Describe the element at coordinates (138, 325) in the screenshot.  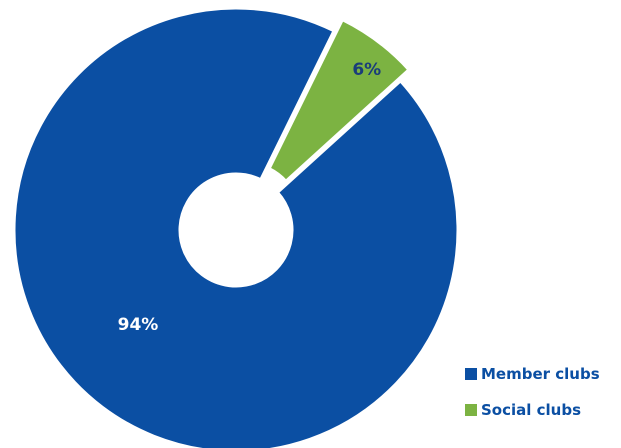
I see `slice-label-member-clubs: 94%` at that location.